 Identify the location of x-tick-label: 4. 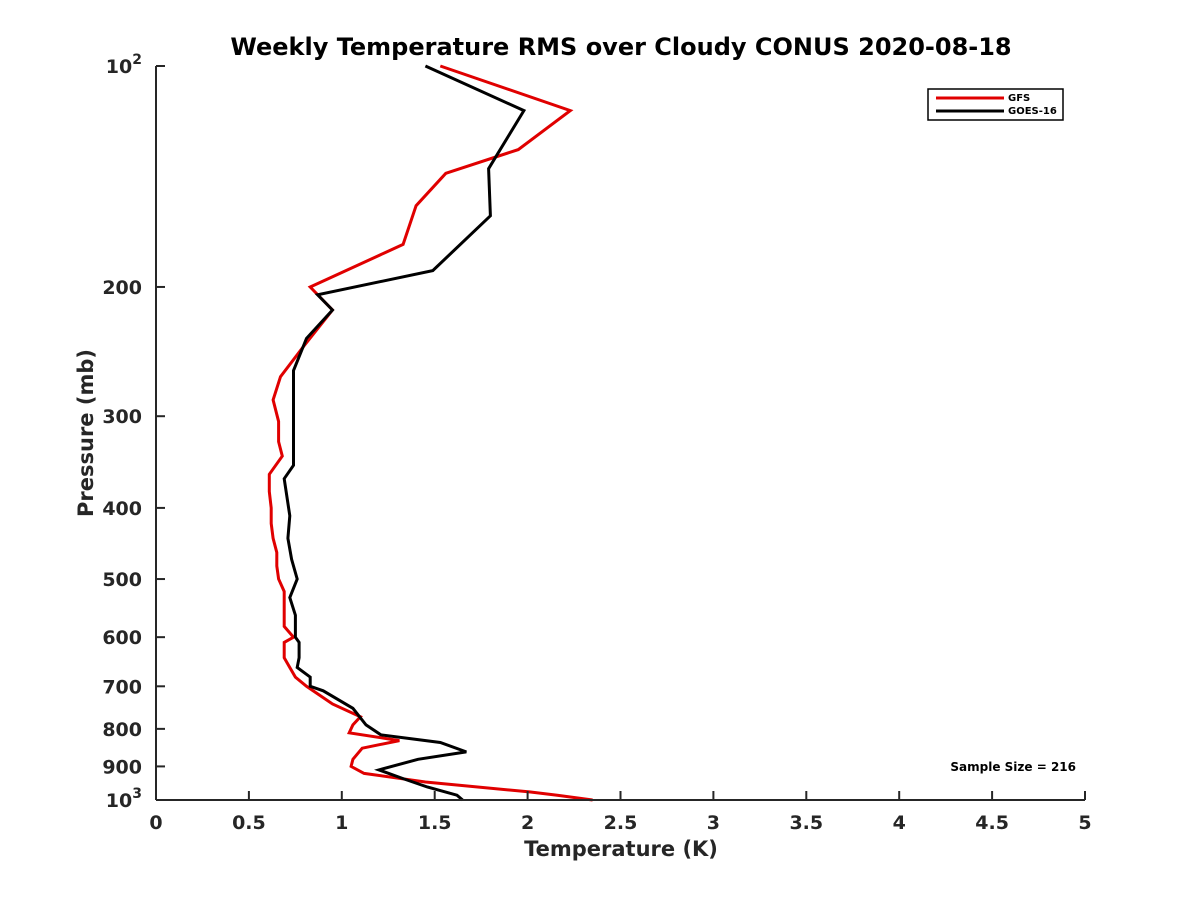
(899, 823).